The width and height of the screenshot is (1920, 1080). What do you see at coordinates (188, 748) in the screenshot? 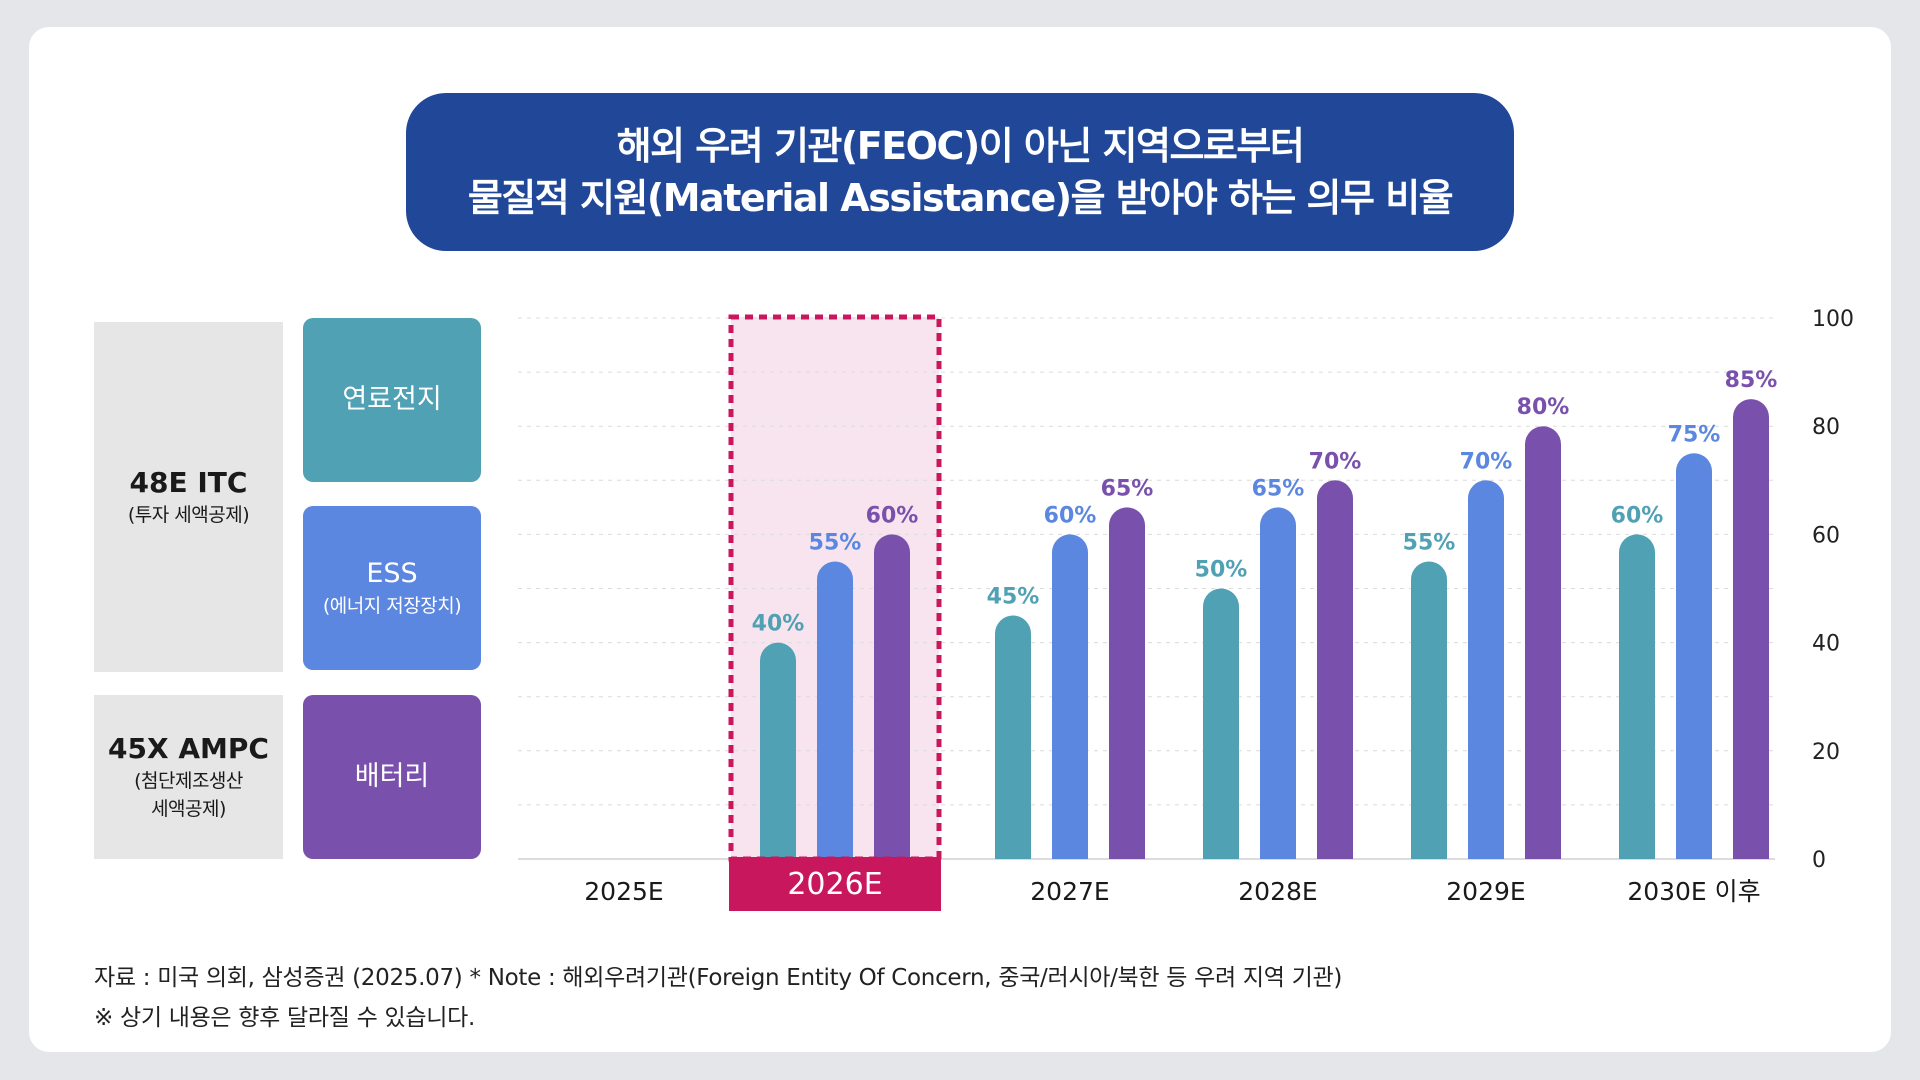
I see `credit-ampc-name: 45X AMPC` at bounding box center [188, 748].